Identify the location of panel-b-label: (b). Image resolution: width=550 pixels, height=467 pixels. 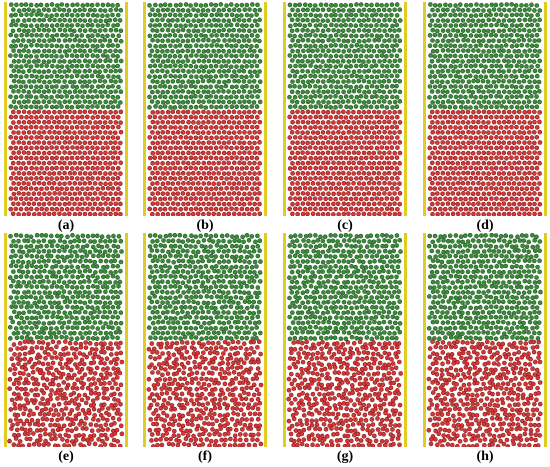
(205, 225).